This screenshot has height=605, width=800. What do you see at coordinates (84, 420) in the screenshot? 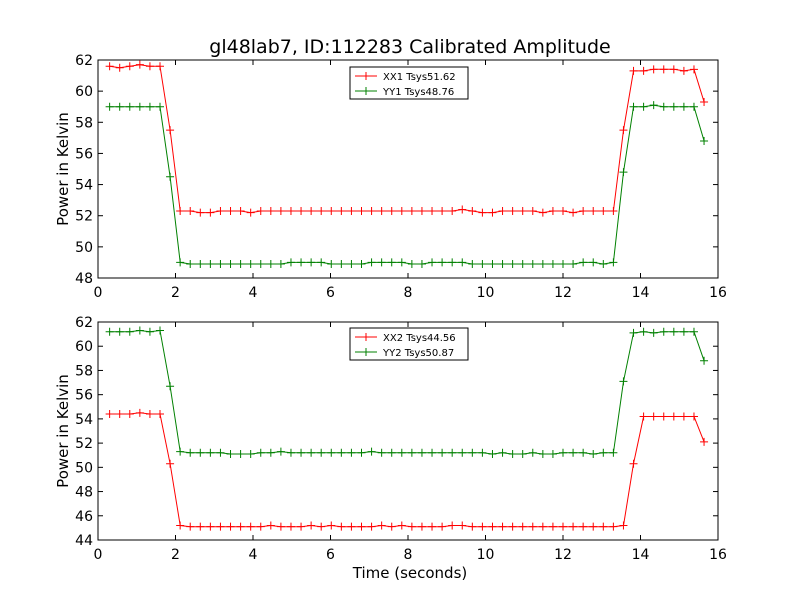
I see `y-tick-label-1-5: 54` at bounding box center [84, 420].